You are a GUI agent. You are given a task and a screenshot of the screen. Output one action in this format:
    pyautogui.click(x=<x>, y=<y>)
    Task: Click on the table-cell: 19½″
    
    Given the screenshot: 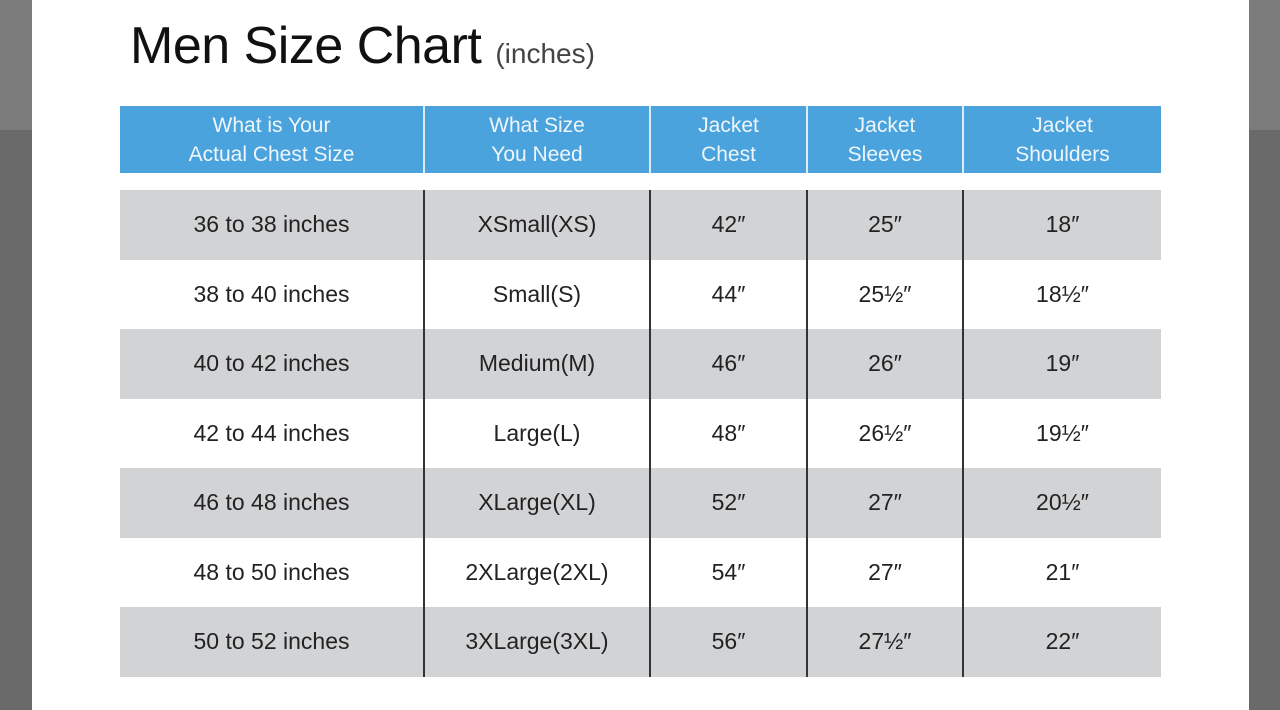 What is the action you would take?
    pyautogui.click(x=1062, y=432)
    